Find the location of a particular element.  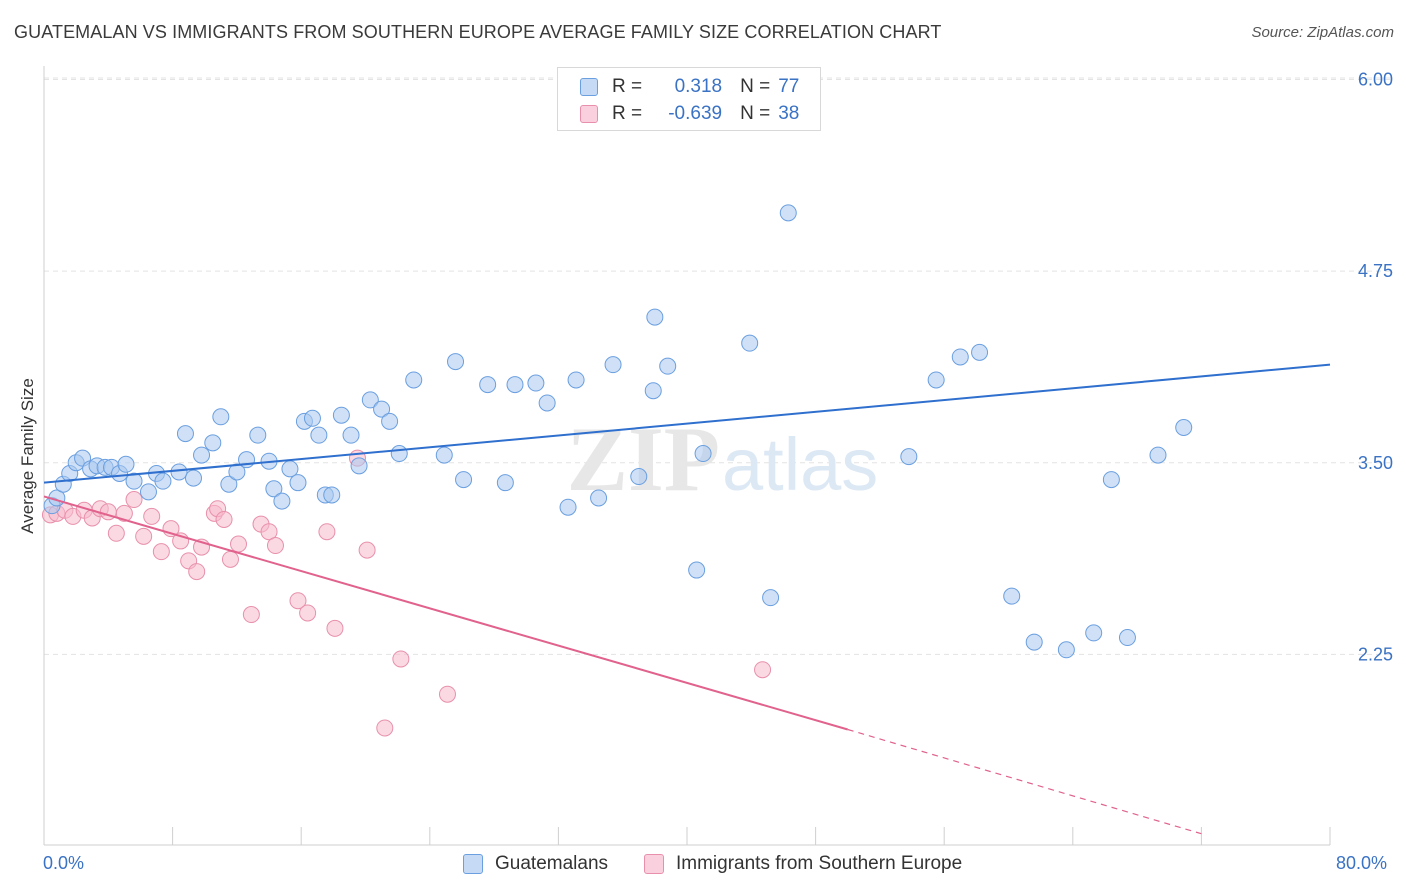

n-value: 38 is located at coordinates (789, 113).